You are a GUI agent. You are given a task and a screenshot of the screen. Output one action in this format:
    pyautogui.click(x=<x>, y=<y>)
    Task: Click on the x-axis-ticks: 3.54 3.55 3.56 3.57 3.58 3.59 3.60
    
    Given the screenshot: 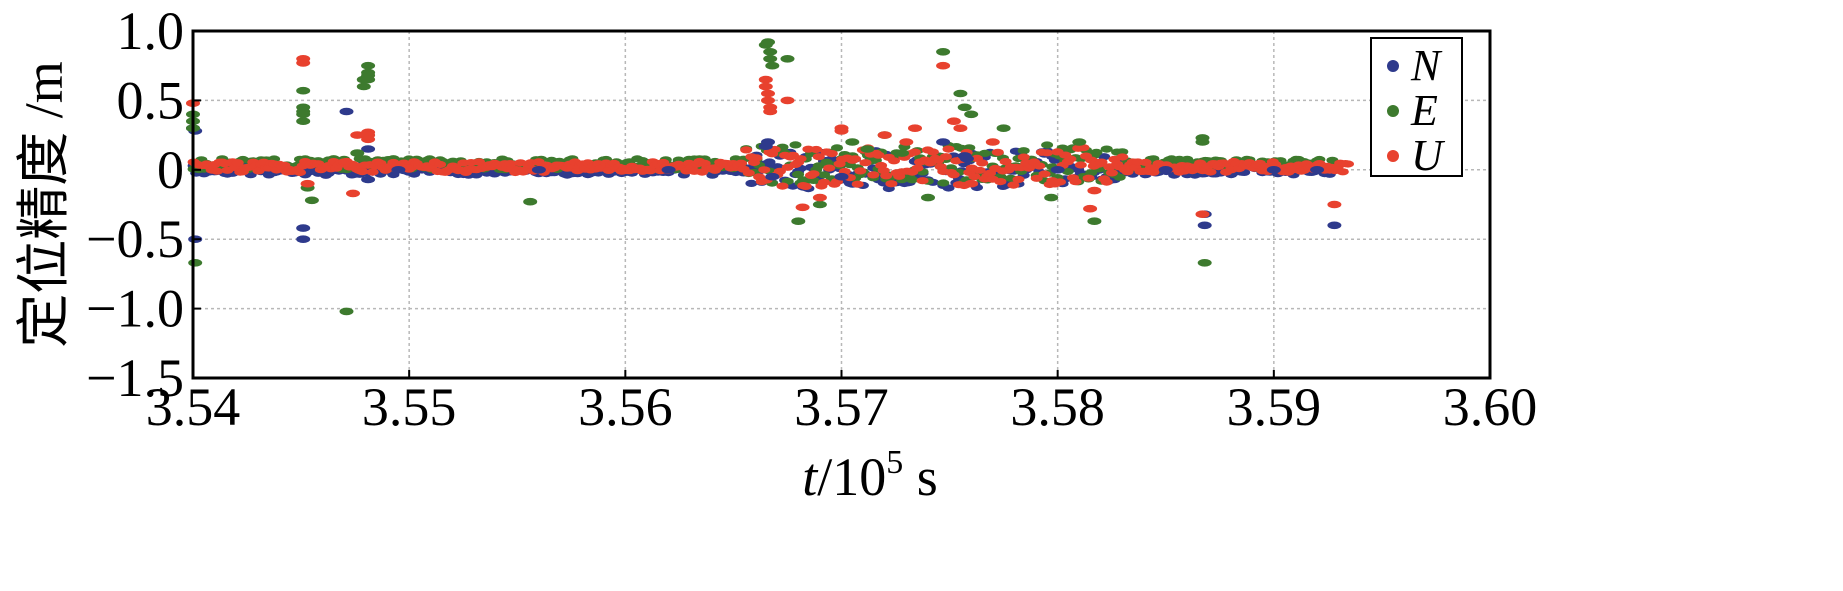 What is the action you would take?
    pyautogui.click(x=842, y=403)
    